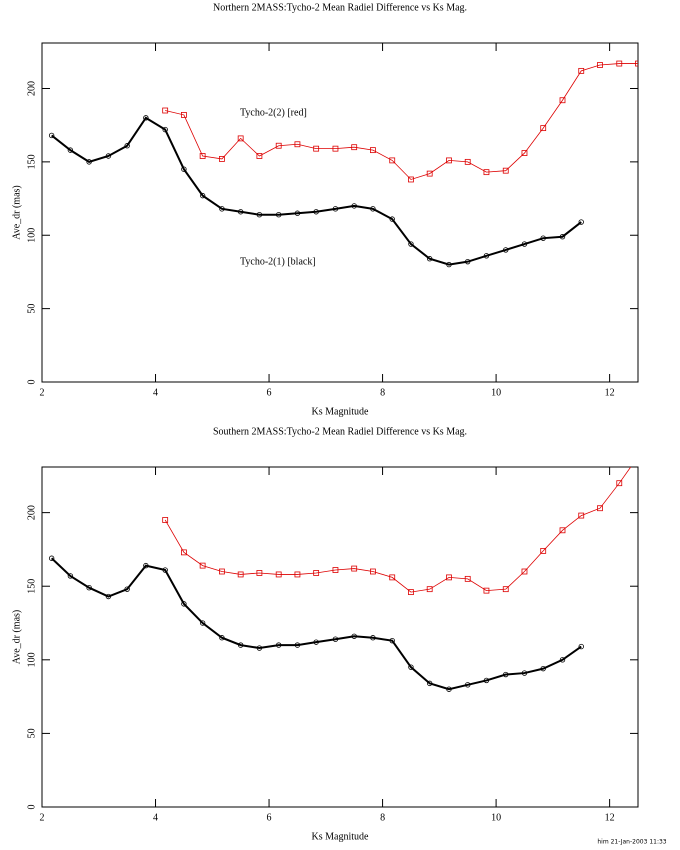 The height and width of the screenshot is (850, 680). Describe the element at coordinates (31, 88) in the screenshot. I see `y-tick-label: 200` at that location.